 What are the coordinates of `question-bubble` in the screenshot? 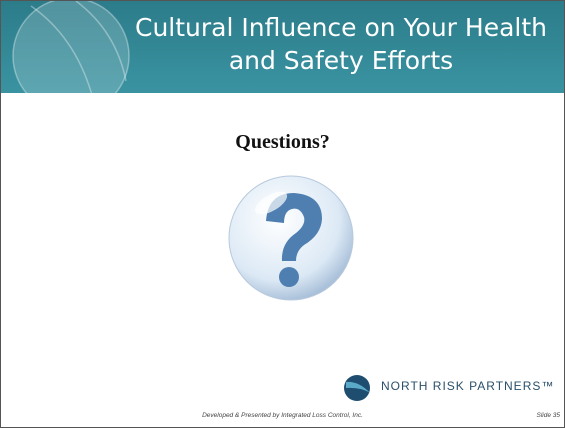 It's located at (291, 238).